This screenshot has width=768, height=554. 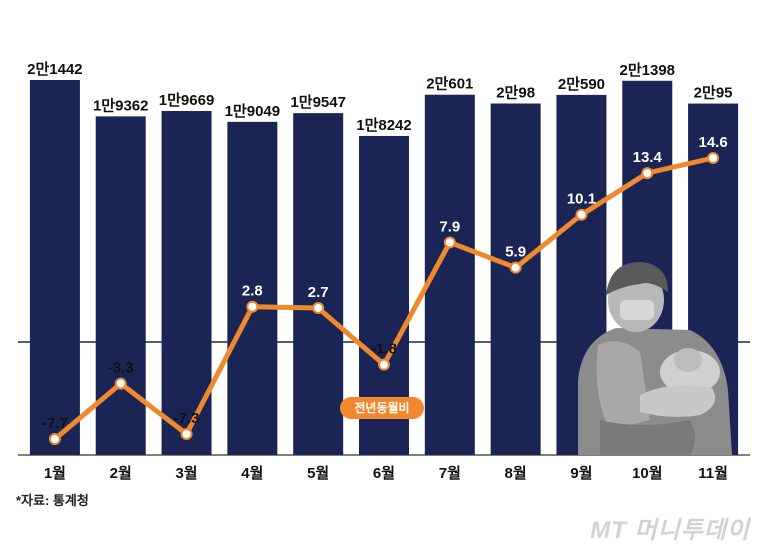 I want to click on line-label-11: 14.6, so click(x=712, y=142).